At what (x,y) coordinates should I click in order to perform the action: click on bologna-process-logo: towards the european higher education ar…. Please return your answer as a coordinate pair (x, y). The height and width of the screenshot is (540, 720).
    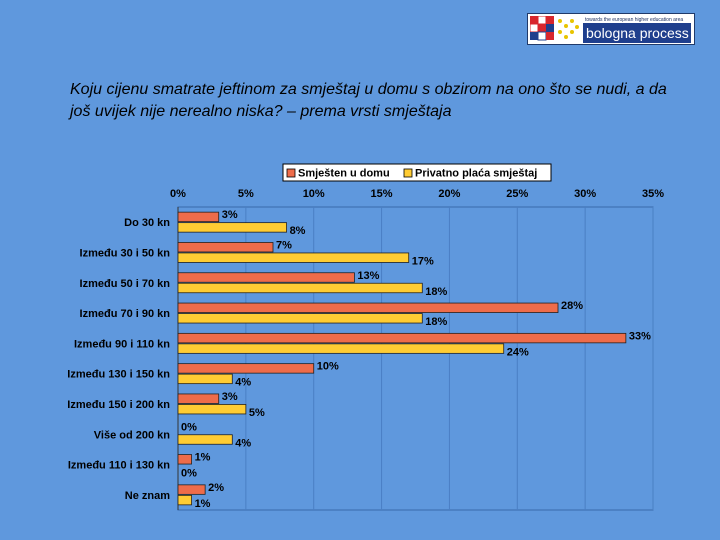
    Looking at the image, I should click on (611, 29).